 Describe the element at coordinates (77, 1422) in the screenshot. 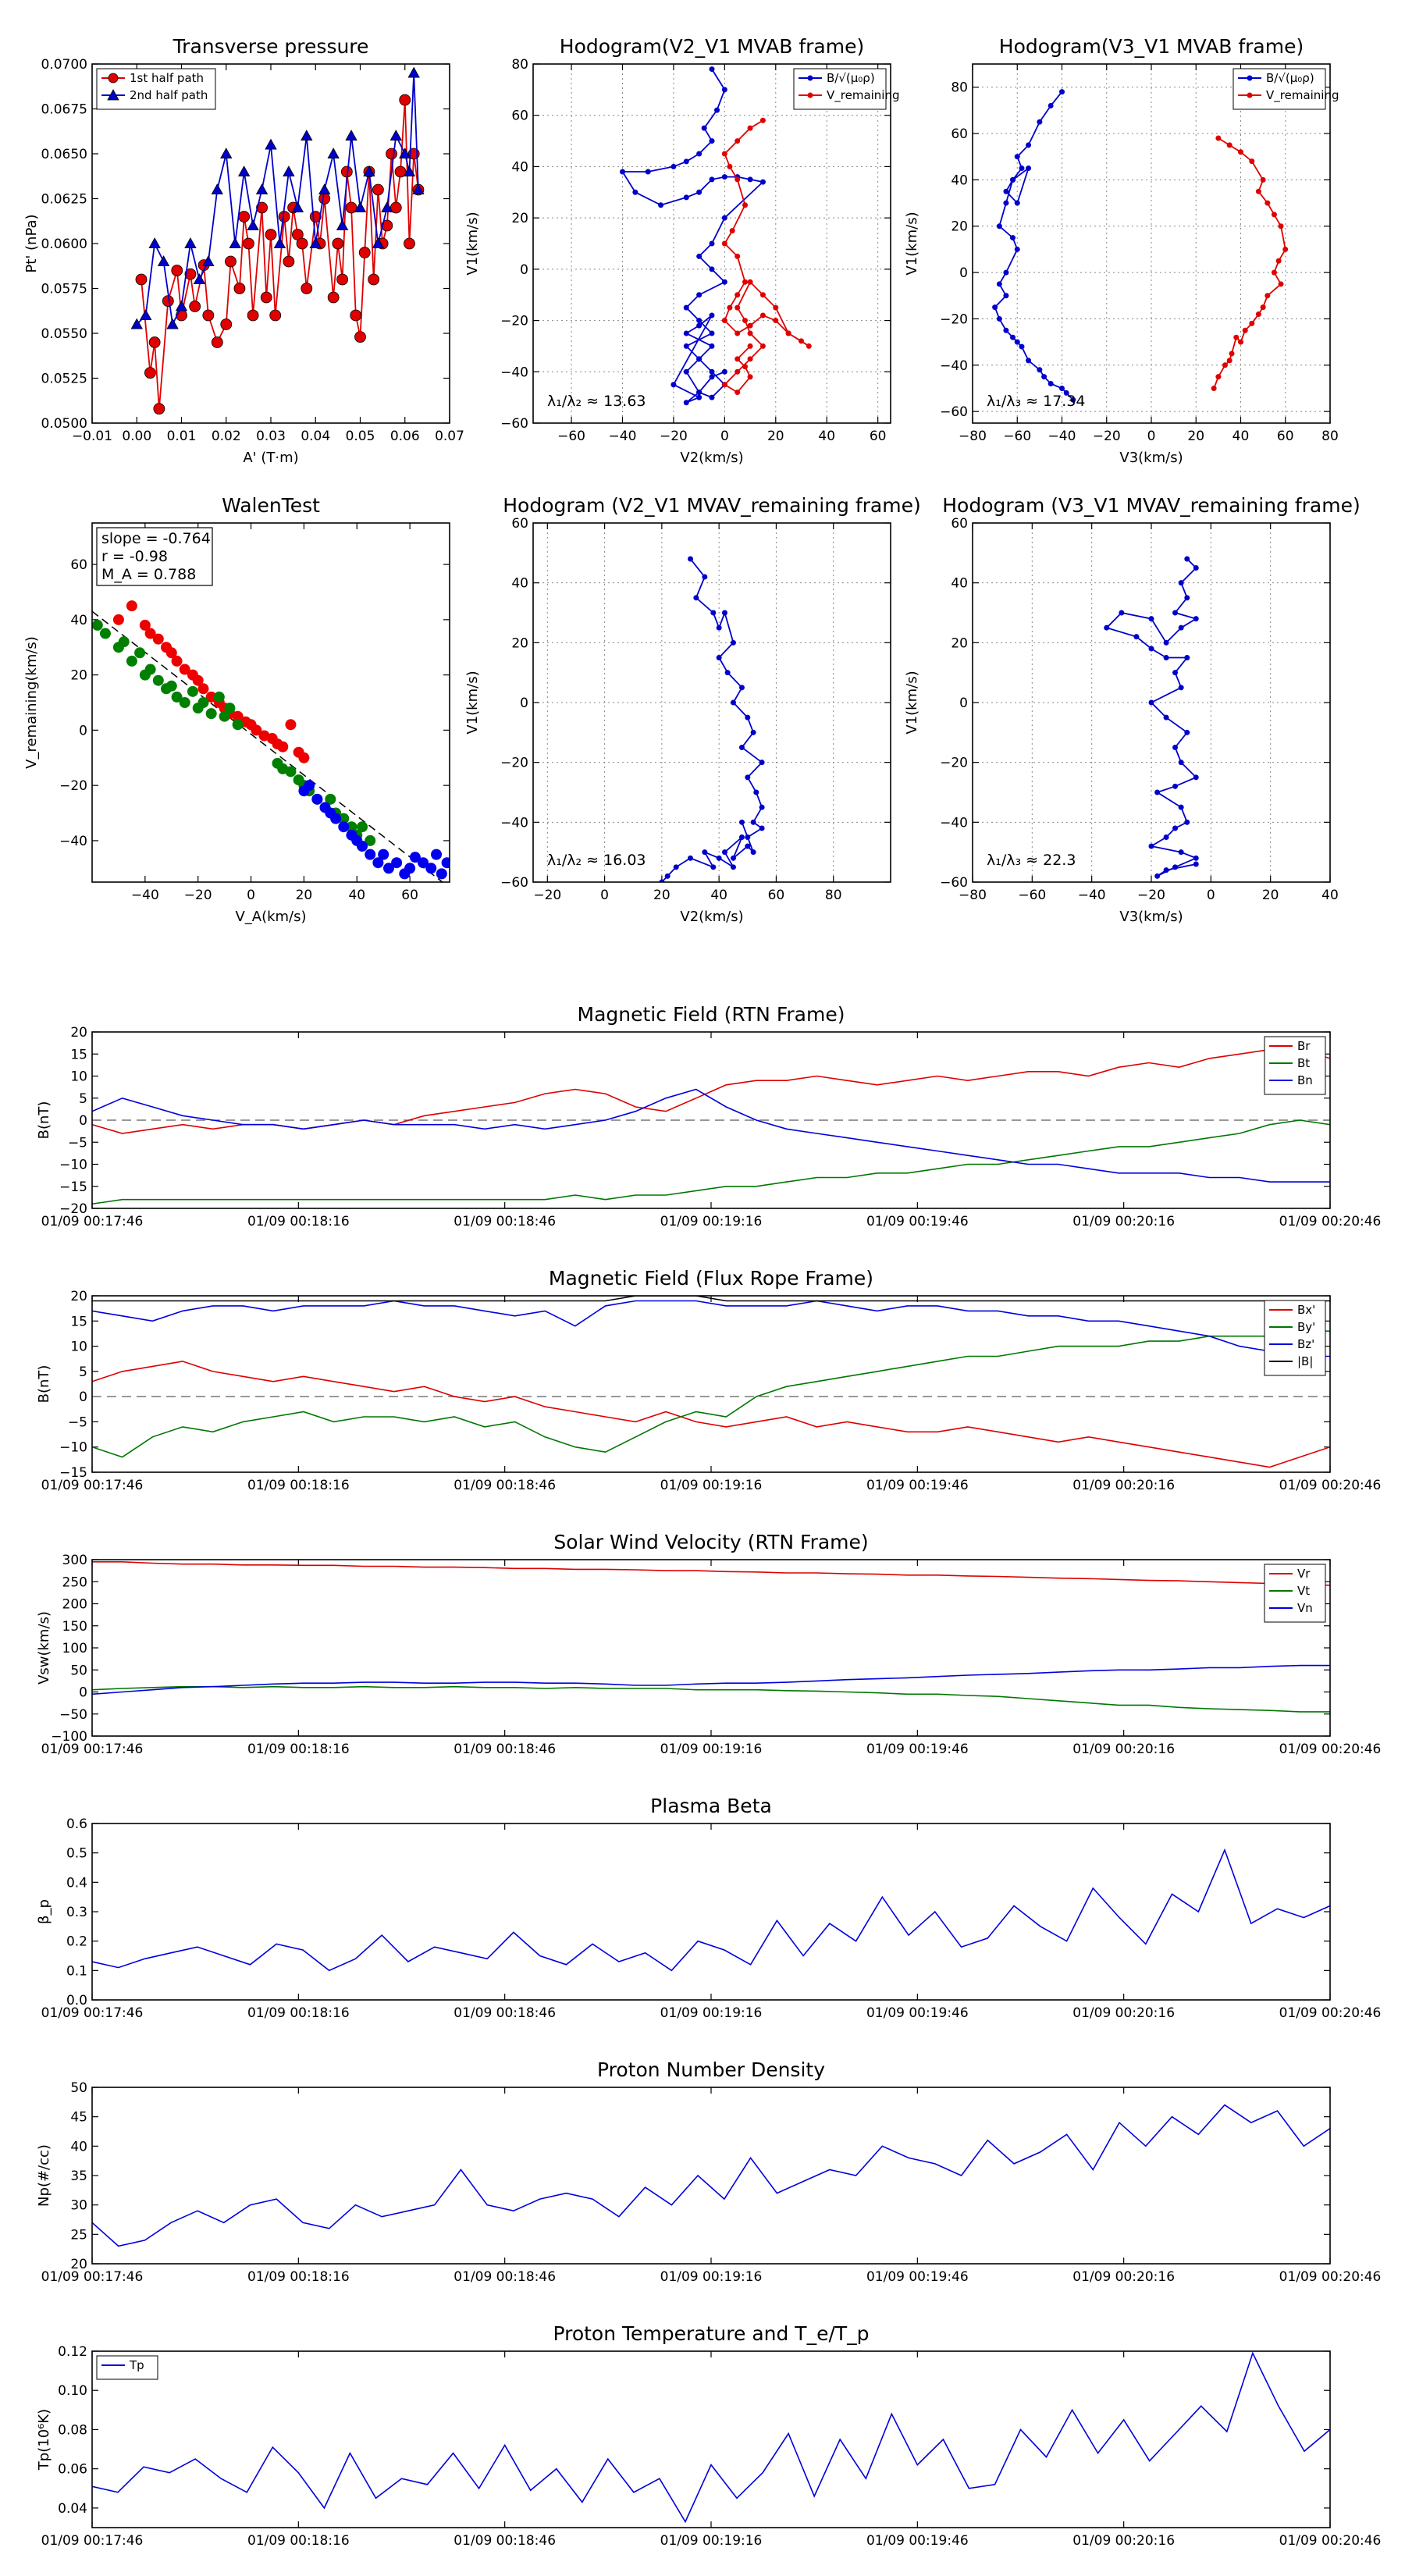

I see `y-tick-label: −5` at that location.